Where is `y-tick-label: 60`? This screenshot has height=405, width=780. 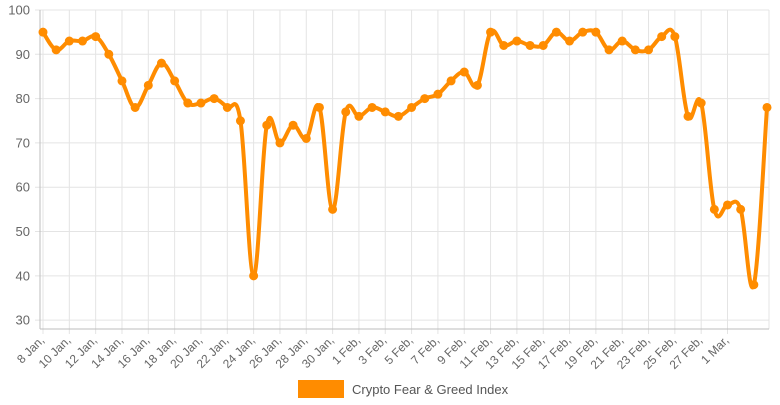 y-tick-label: 60 is located at coordinates (23, 187).